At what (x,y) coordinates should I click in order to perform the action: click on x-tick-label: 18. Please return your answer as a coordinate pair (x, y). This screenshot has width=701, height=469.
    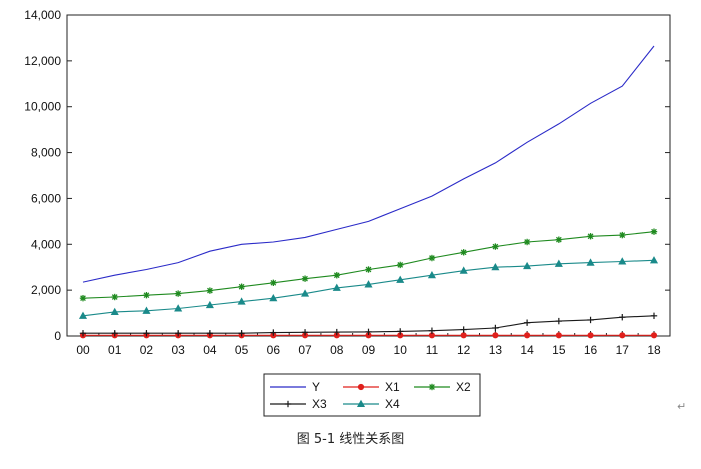
    Looking at the image, I should click on (654, 350).